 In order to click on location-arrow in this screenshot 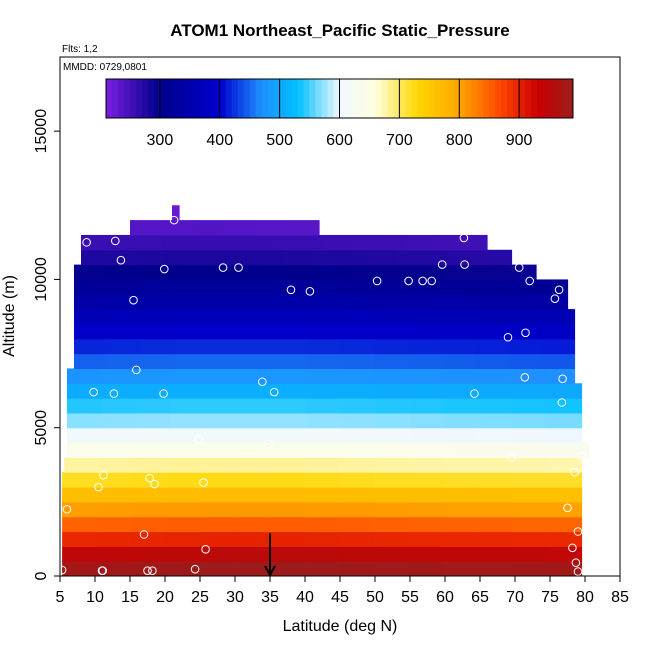, I will do `click(270, 555)`.